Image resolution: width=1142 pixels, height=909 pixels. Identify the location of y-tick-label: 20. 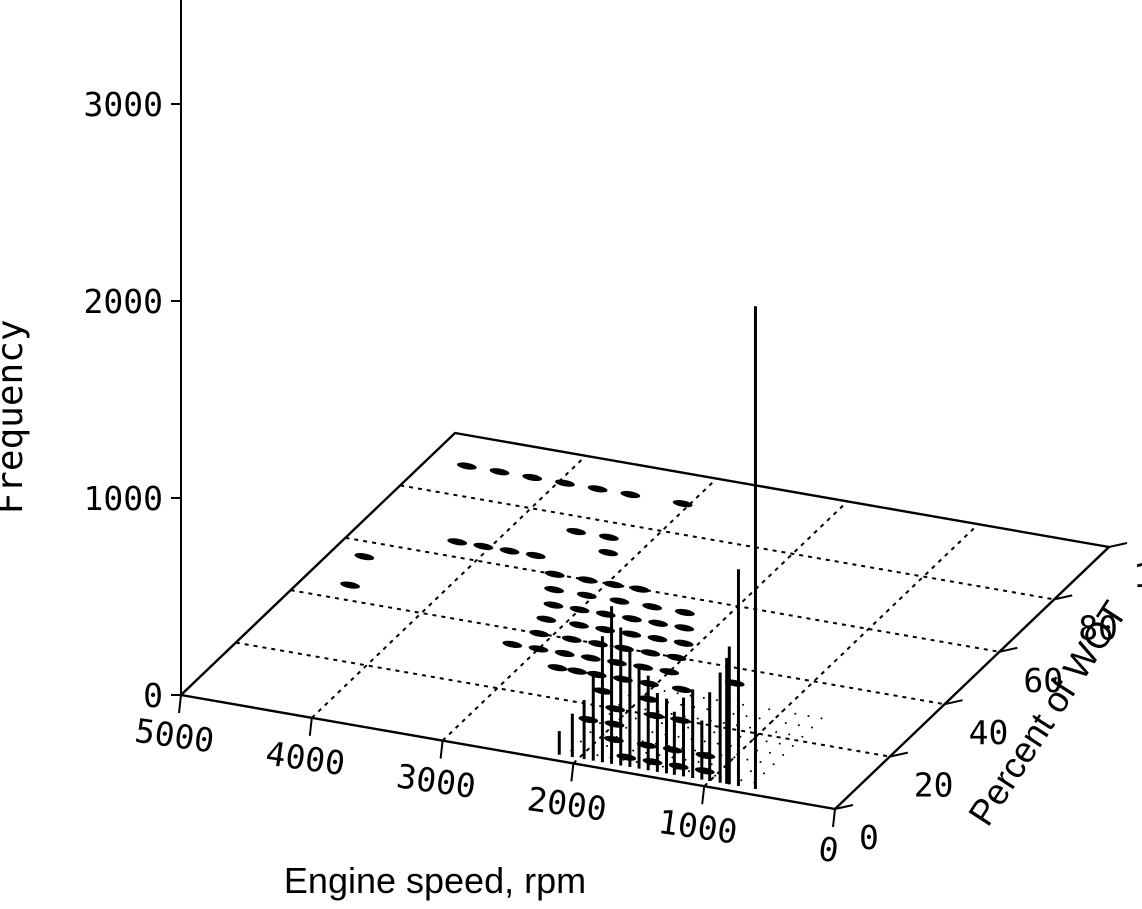
(934, 785).